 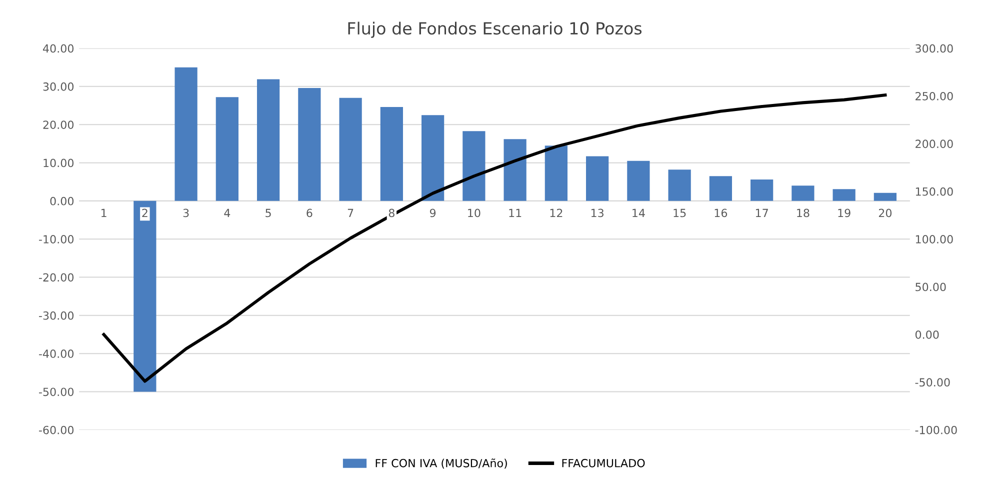 What do you see at coordinates (934, 239) in the screenshot?
I see `y2-tick-label: 100.00` at bounding box center [934, 239].